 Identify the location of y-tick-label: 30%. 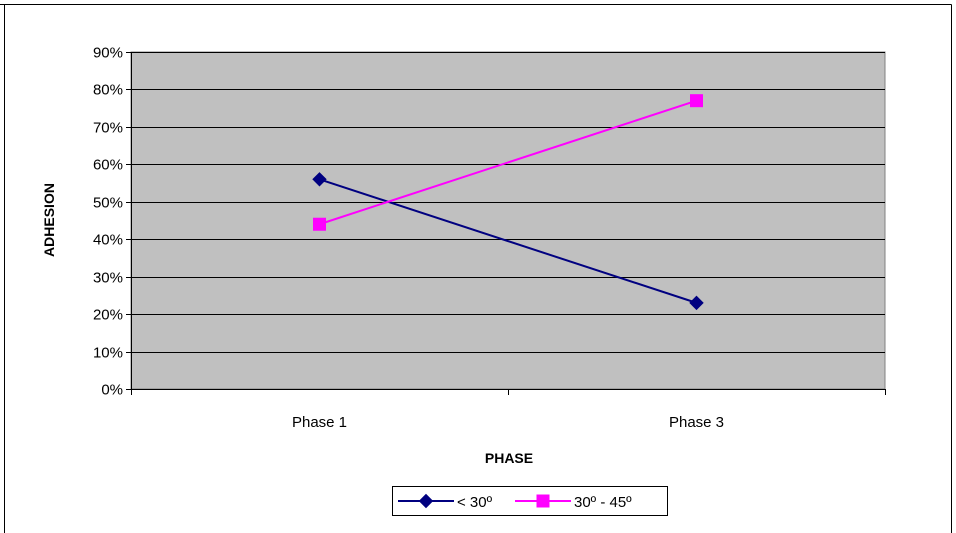
(108, 278).